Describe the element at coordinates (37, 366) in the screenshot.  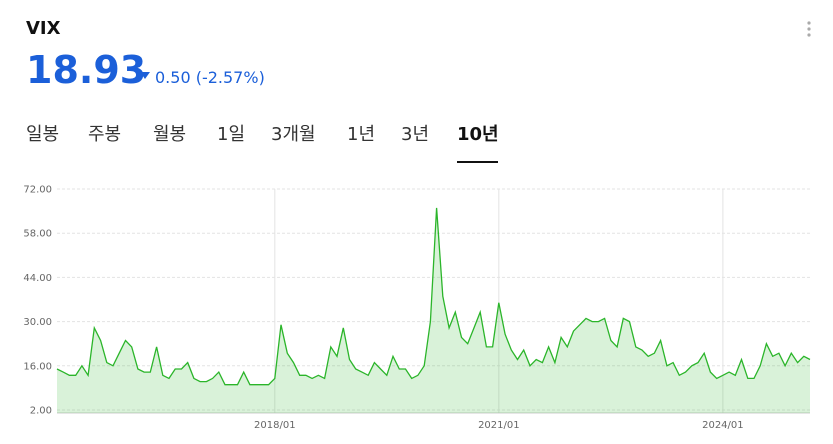
I see `y-tick-label: 16.00` at that location.